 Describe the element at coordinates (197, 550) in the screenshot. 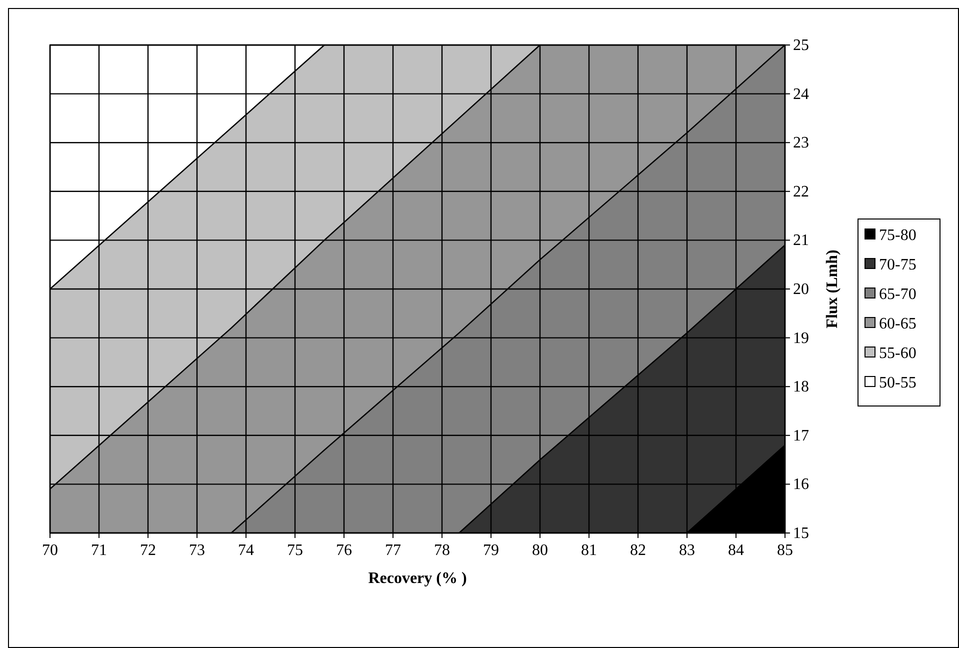

I see `x-tick-label: 73` at that location.